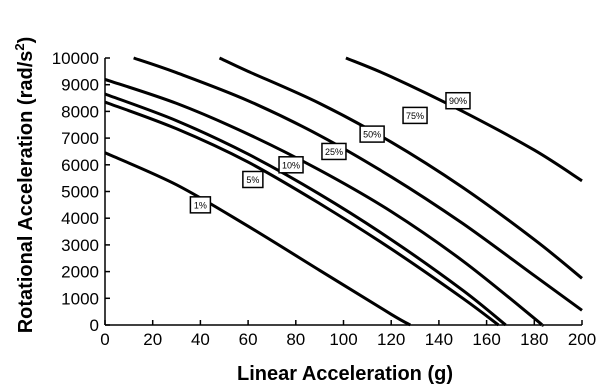 This screenshot has width=597, height=389. Describe the element at coordinates (94, 325) in the screenshot. I see `y-tick-label: 0` at that location.